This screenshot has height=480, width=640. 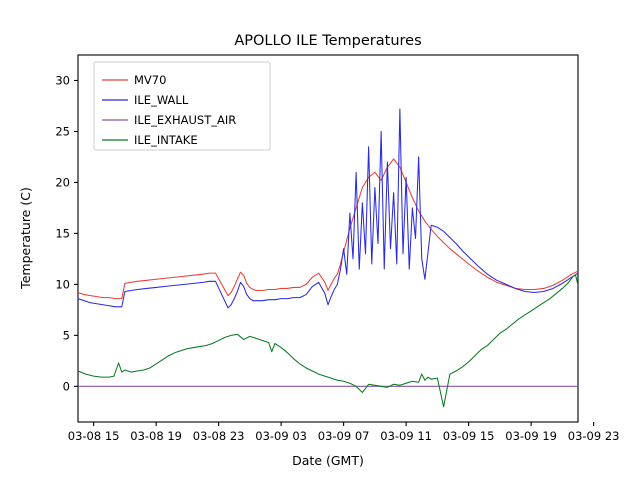 What do you see at coordinates (62, 80) in the screenshot?
I see `y-tick-label: 30` at bounding box center [62, 80].